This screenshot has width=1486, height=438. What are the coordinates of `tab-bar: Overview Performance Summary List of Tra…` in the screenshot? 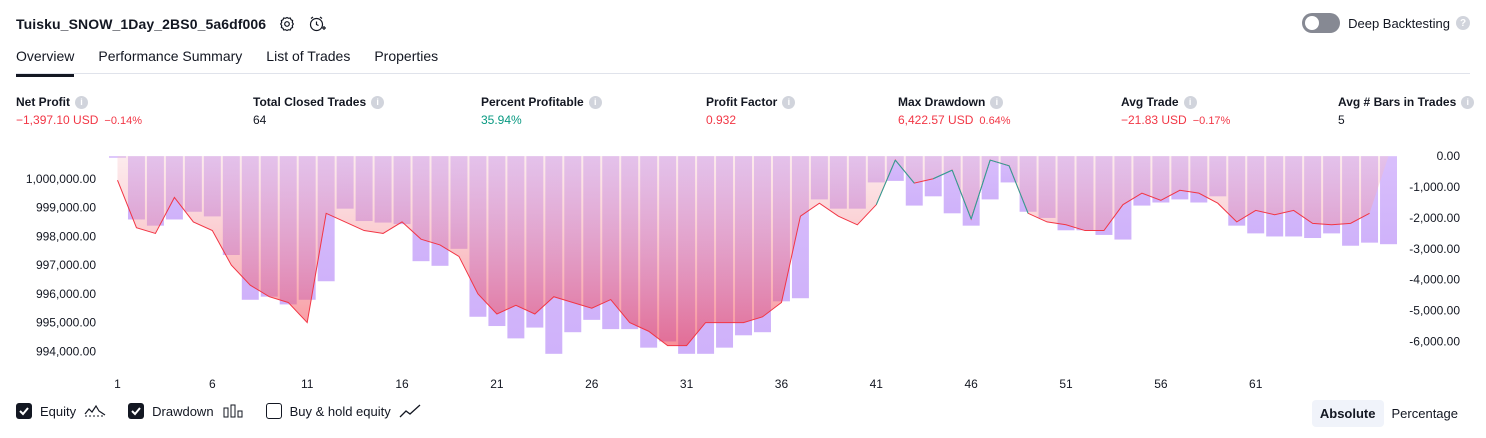 It's located at (239, 62).